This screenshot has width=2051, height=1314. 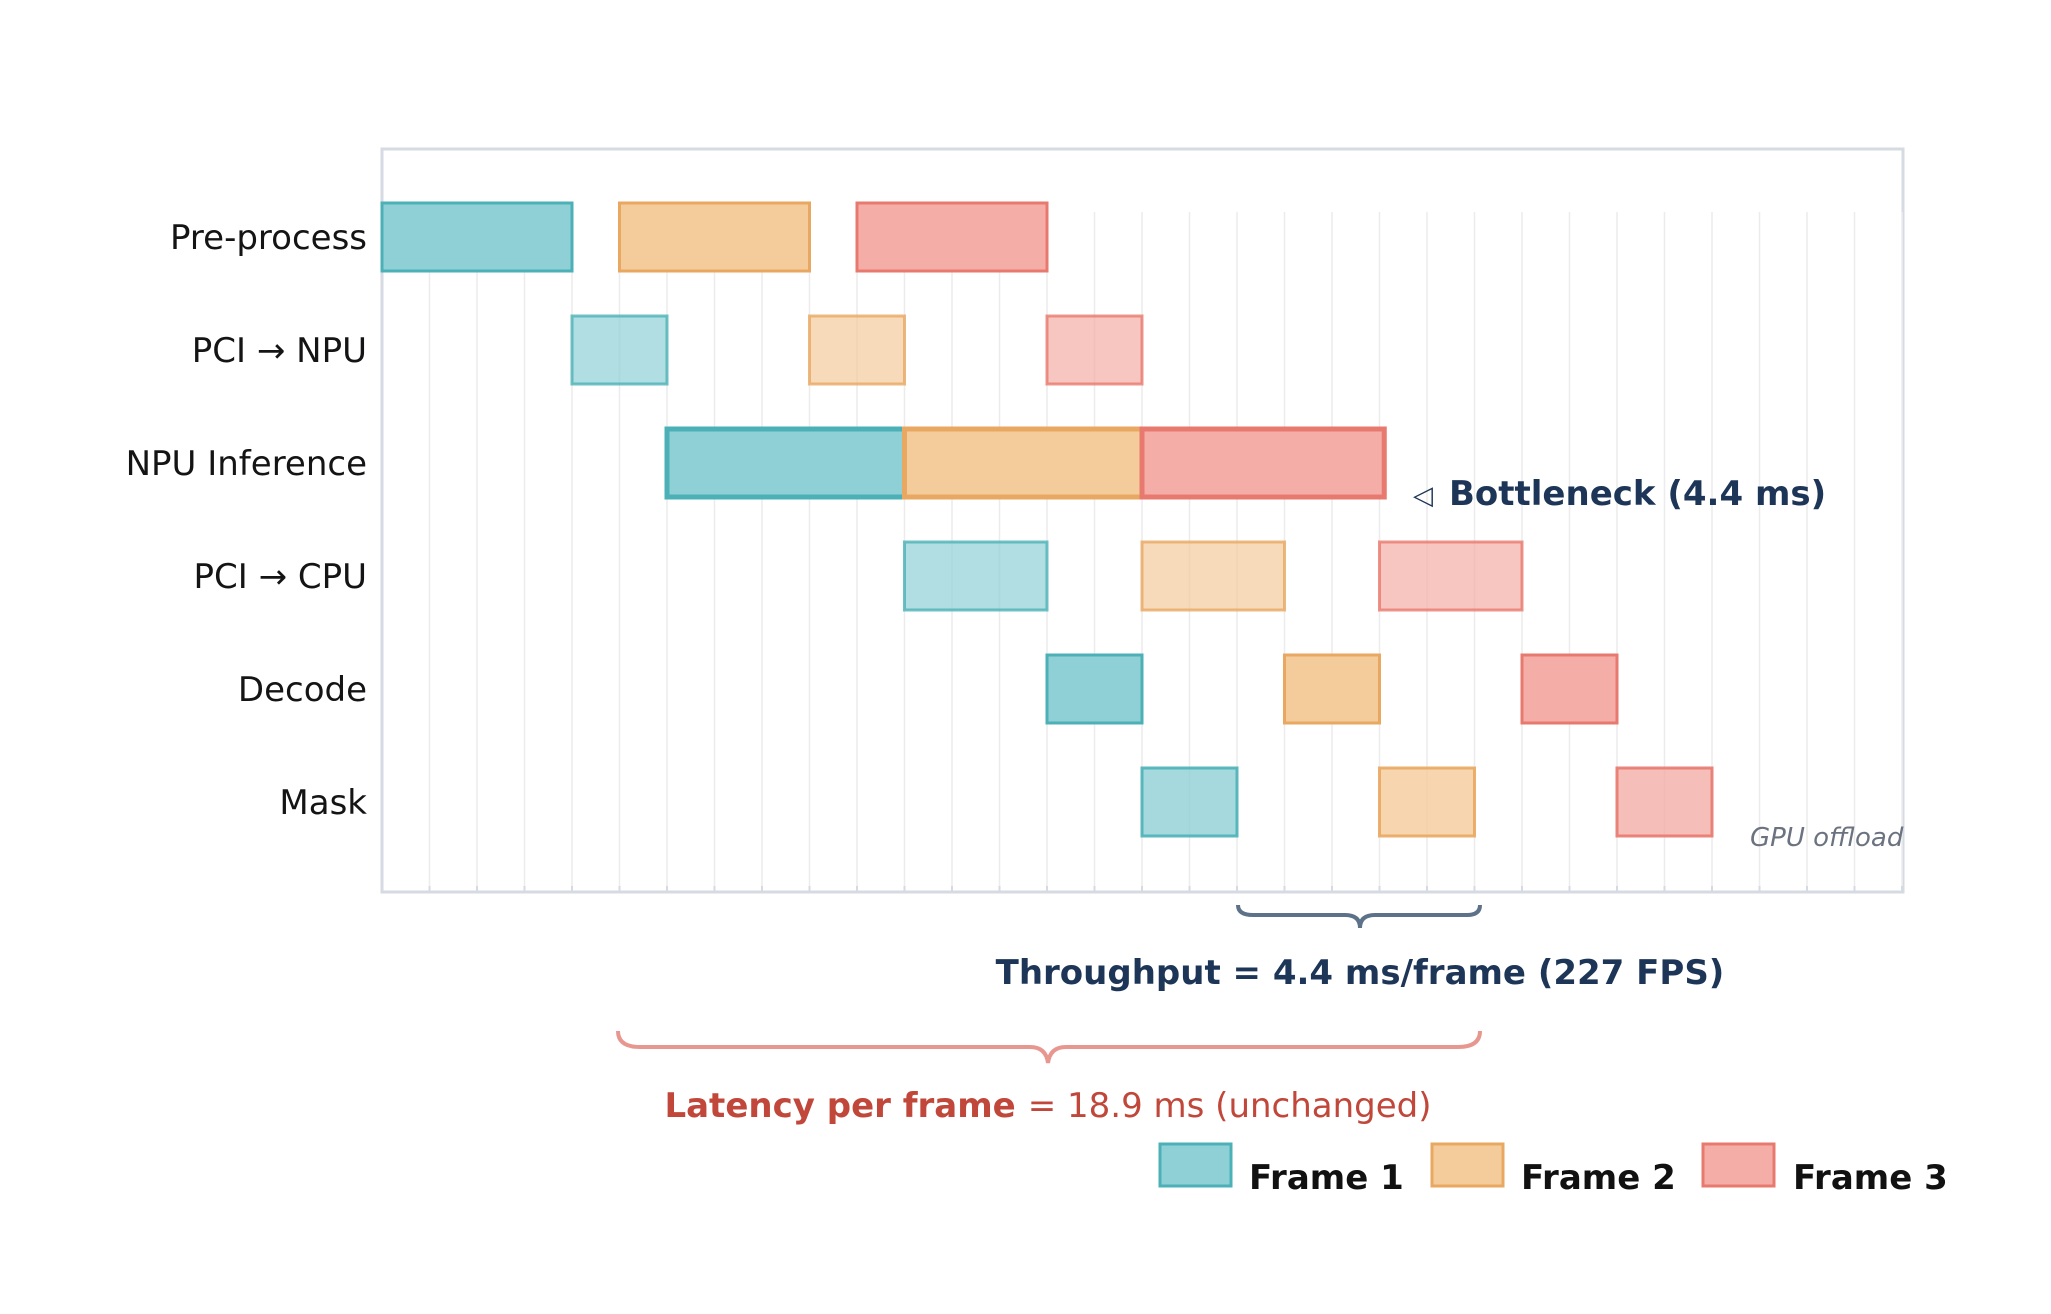 I want to click on bar-mask-f1, so click(x=1189, y=802).